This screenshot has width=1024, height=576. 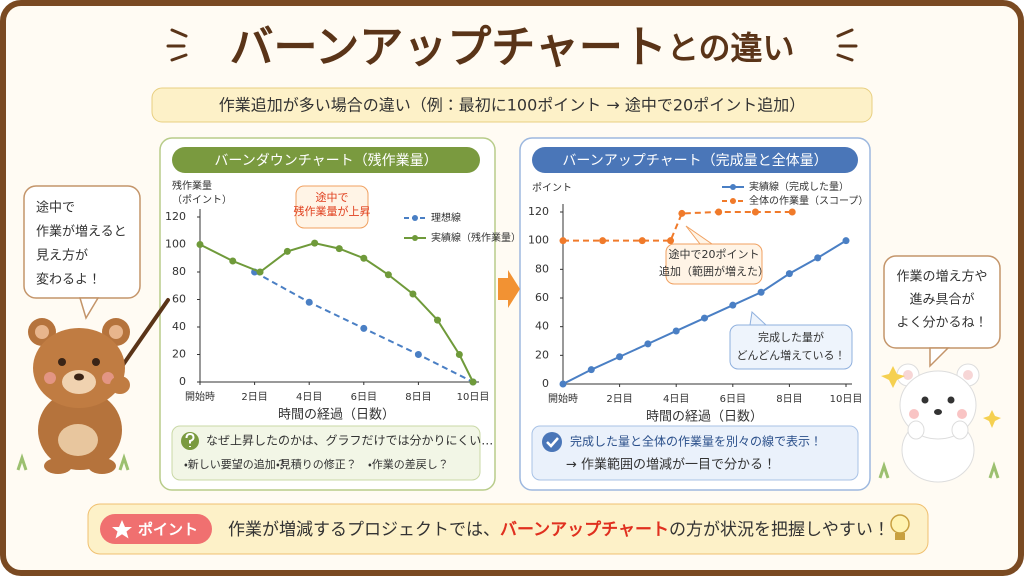 I want to click on right-header, so click(x=695, y=160).